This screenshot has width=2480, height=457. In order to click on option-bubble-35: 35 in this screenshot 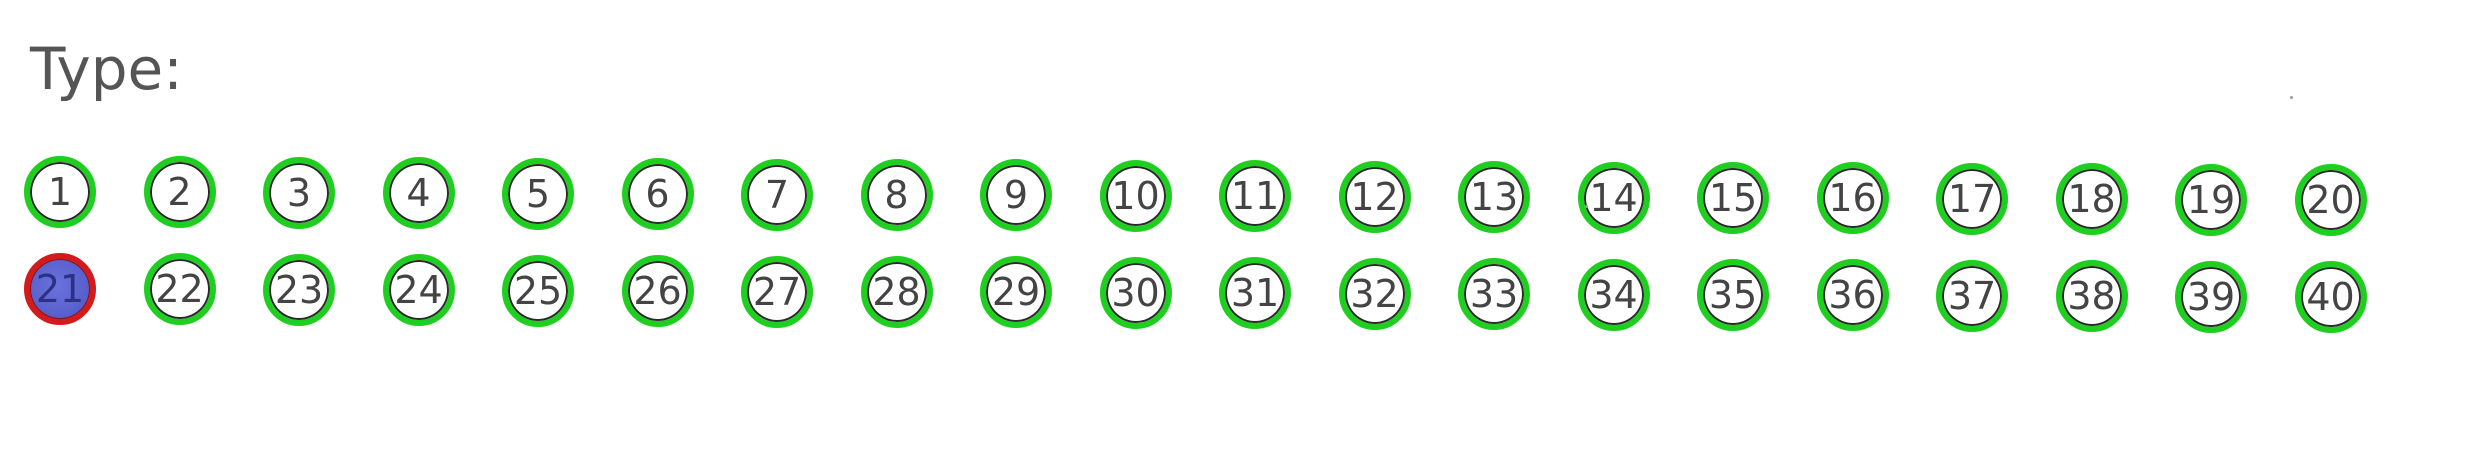, I will do `click(1733, 294)`.